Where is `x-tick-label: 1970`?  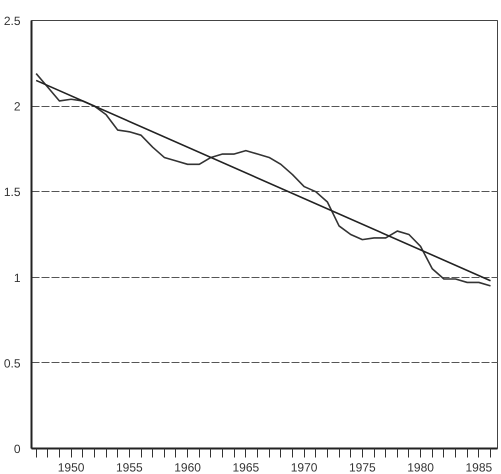 x-tick-label: 1970 is located at coordinates (304, 467).